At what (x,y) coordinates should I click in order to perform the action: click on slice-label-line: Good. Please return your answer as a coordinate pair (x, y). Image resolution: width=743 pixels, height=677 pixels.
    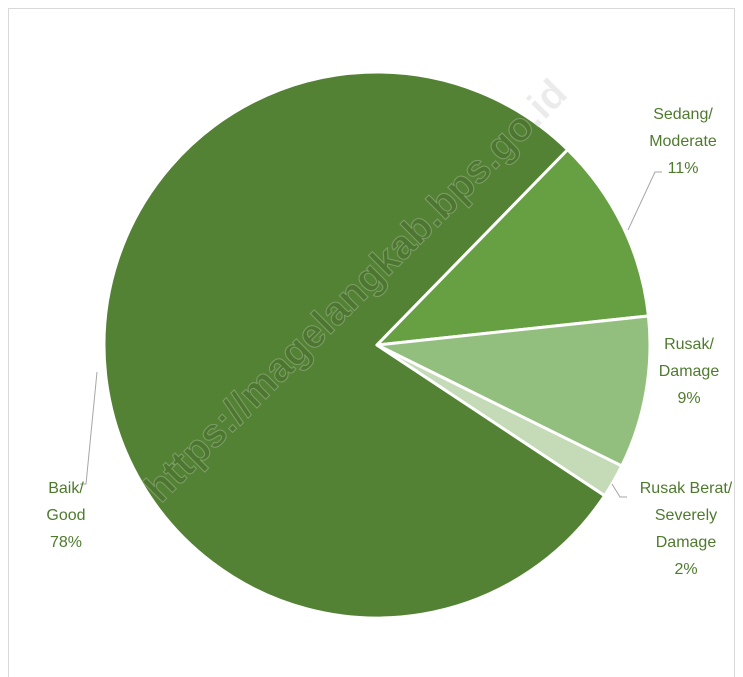
    Looking at the image, I should click on (65, 515).